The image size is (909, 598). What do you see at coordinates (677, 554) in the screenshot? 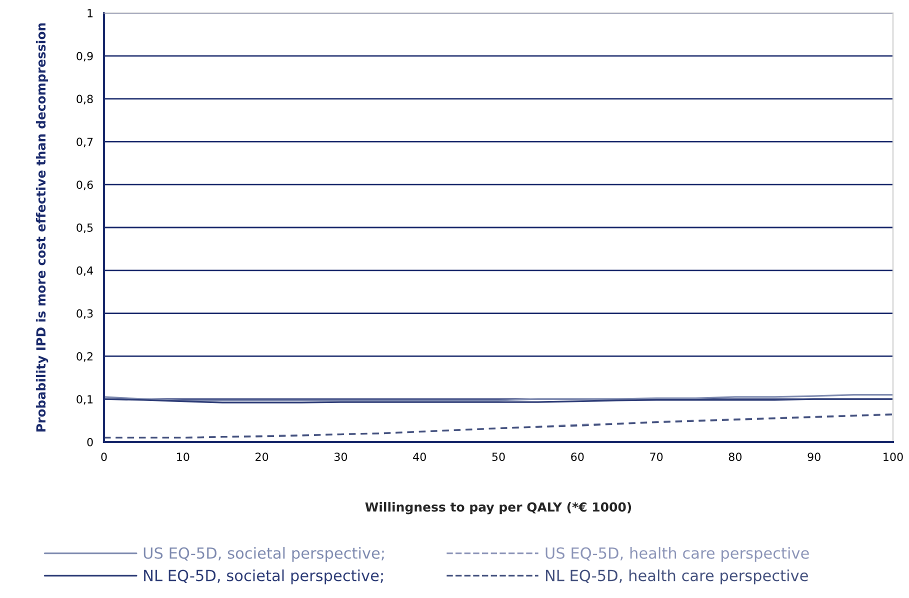
I see `text: US EQ-5D, health care perspective` at bounding box center [677, 554].